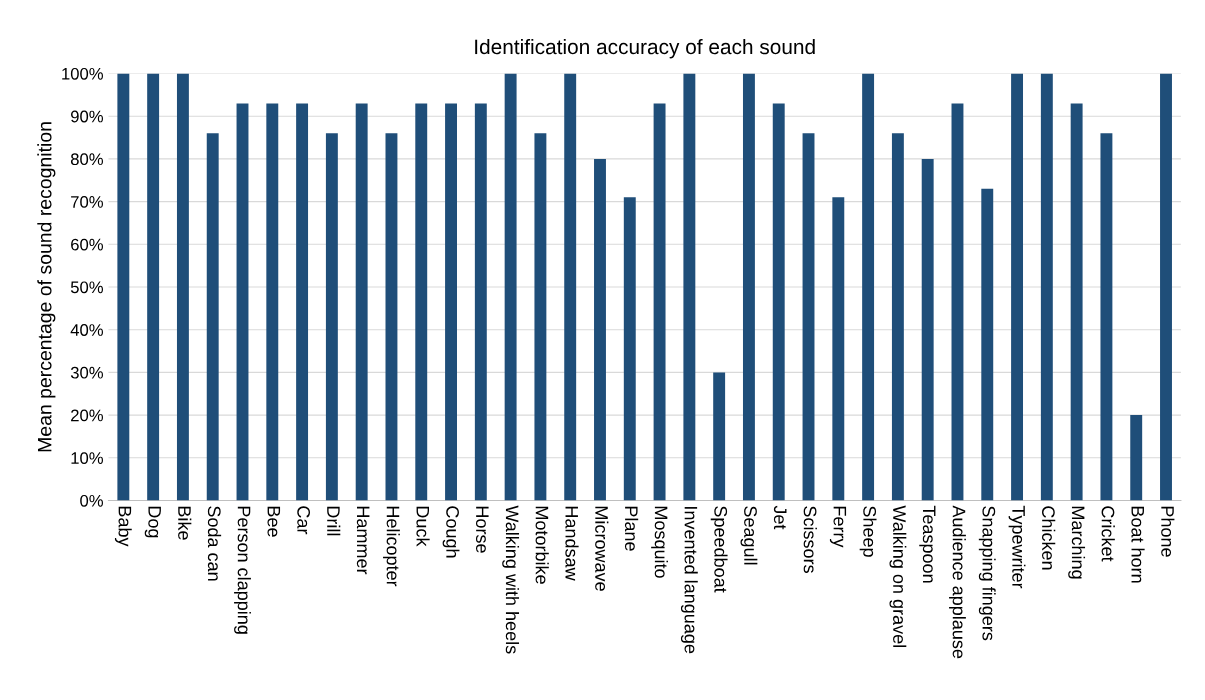 This screenshot has height=700, width=1205. What do you see at coordinates (91, 500) in the screenshot?
I see `y-tick-label: 0%` at bounding box center [91, 500].